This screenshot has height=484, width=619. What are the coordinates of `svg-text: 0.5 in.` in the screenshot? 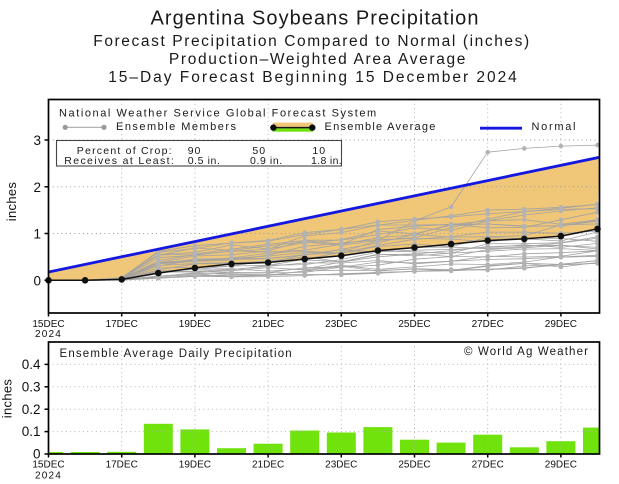 It's located at (204, 161).